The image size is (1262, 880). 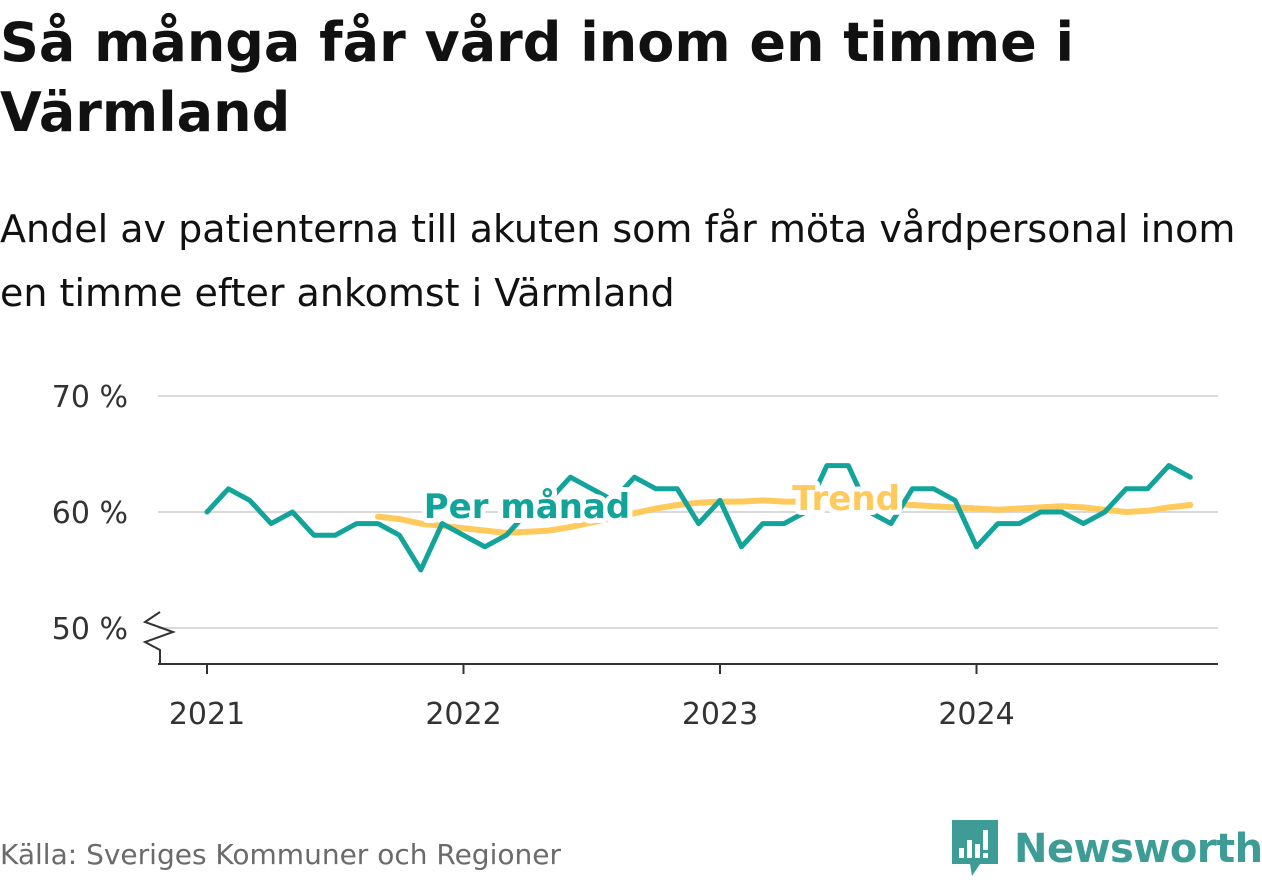 I want to click on trend-line, so click(x=784, y=516).